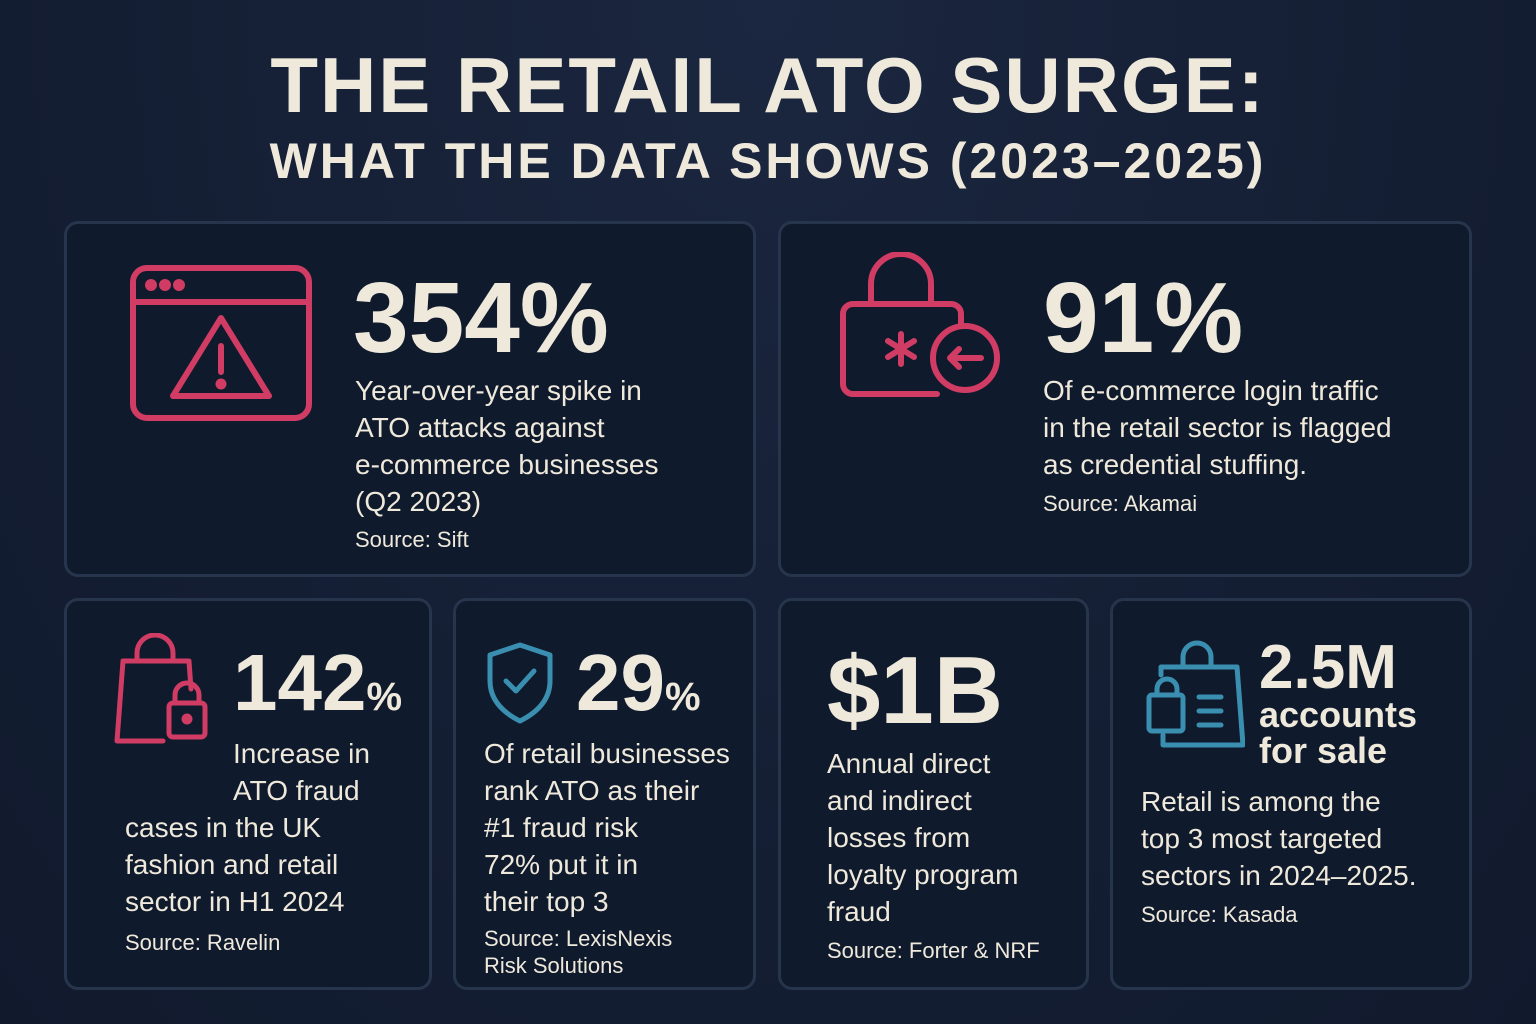 This screenshot has height=1024, width=1536. What do you see at coordinates (607, 753) in the screenshot?
I see `text-line: Of retail businesses` at bounding box center [607, 753].